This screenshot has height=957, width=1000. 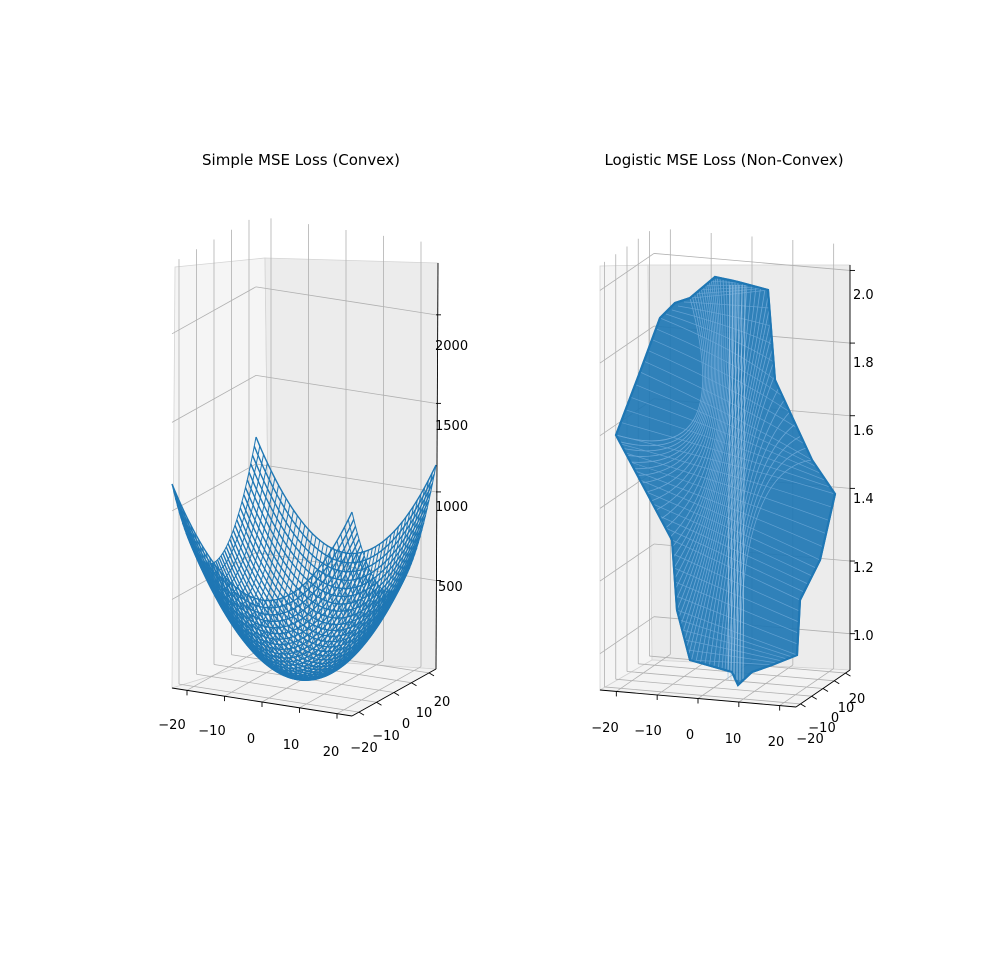 What do you see at coordinates (863, 568) in the screenshot?
I see `right-z-tick-label: 1.2` at bounding box center [863, 568].